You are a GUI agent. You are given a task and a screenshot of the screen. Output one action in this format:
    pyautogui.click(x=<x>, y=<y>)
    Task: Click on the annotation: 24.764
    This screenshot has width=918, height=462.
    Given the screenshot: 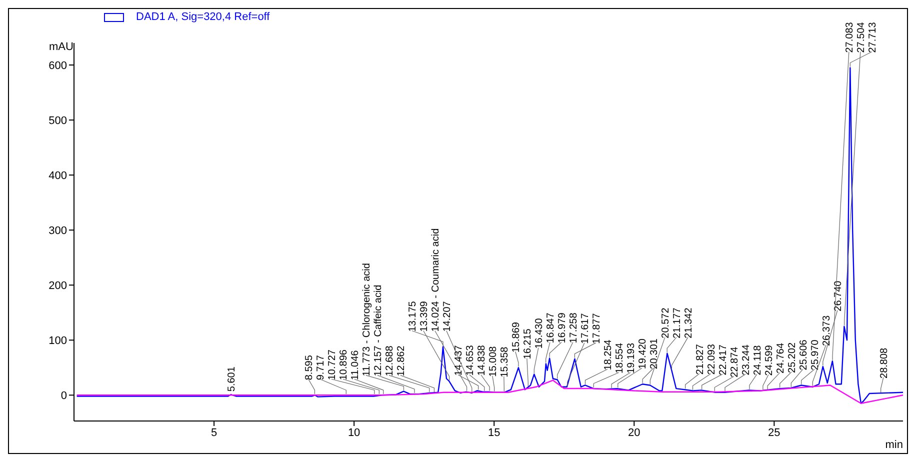 What is the action you would take?
    pyautogui.click(x=780, y=358)
    